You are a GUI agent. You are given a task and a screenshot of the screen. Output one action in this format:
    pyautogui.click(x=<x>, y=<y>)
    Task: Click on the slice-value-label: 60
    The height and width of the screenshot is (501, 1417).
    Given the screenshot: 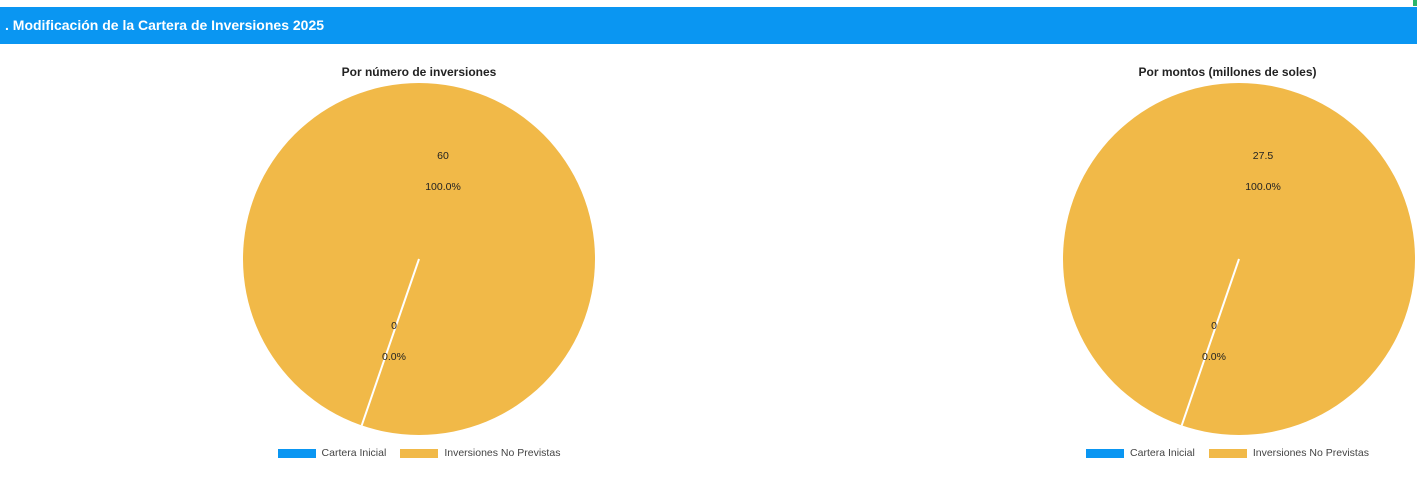 What is the action you would take?
    pyautogui.click(x=443, y=156)
    